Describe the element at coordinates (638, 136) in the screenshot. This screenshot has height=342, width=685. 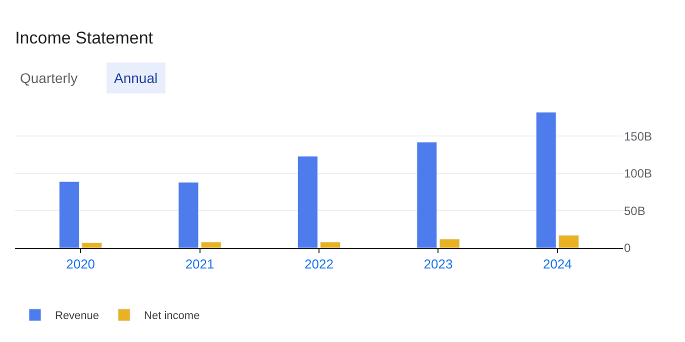
I see `y-tick-label: 150B` at that location.